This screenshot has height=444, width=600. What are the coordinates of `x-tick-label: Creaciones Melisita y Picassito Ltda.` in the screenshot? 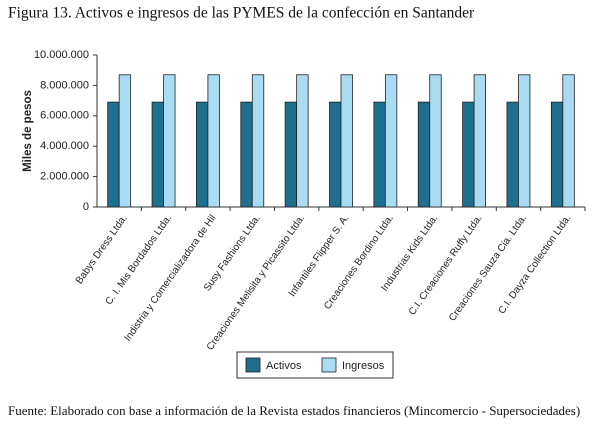 It's located at (256, 283).